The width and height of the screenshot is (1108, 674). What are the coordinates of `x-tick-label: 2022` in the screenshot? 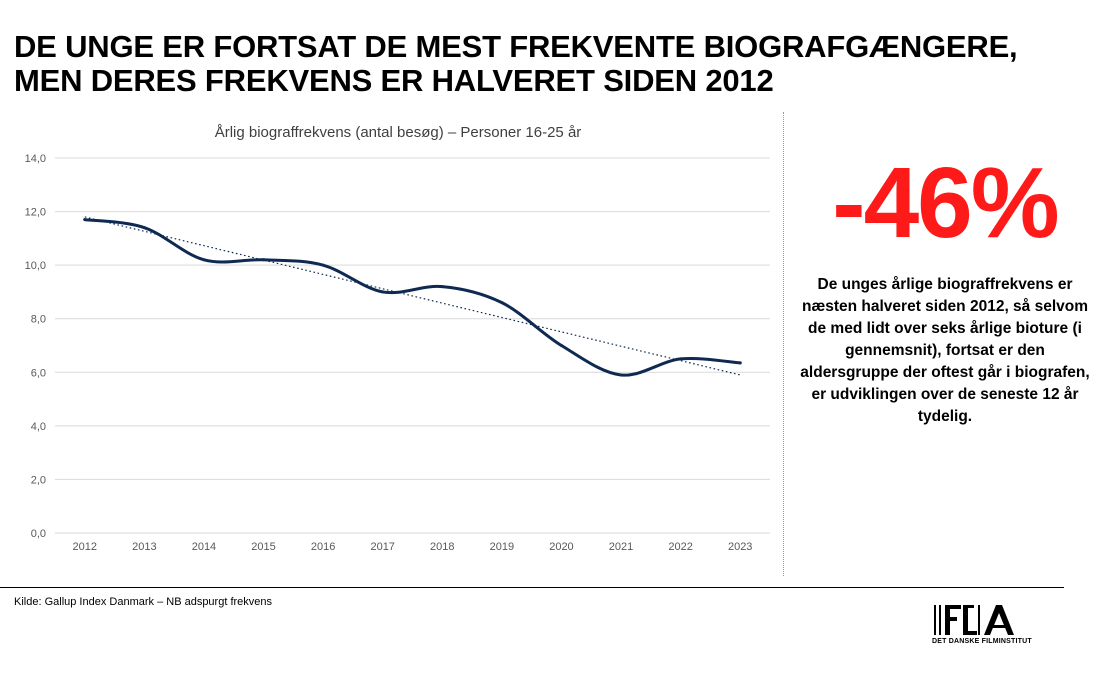 It's located at (680, 547).